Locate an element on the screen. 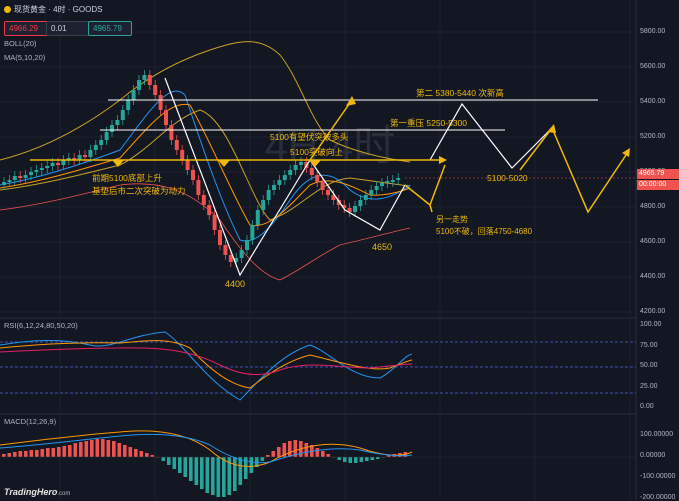 The image size is (679, 501). macd-indicator-label: MACD(12,26,9) is located at coordinates (30, 421).